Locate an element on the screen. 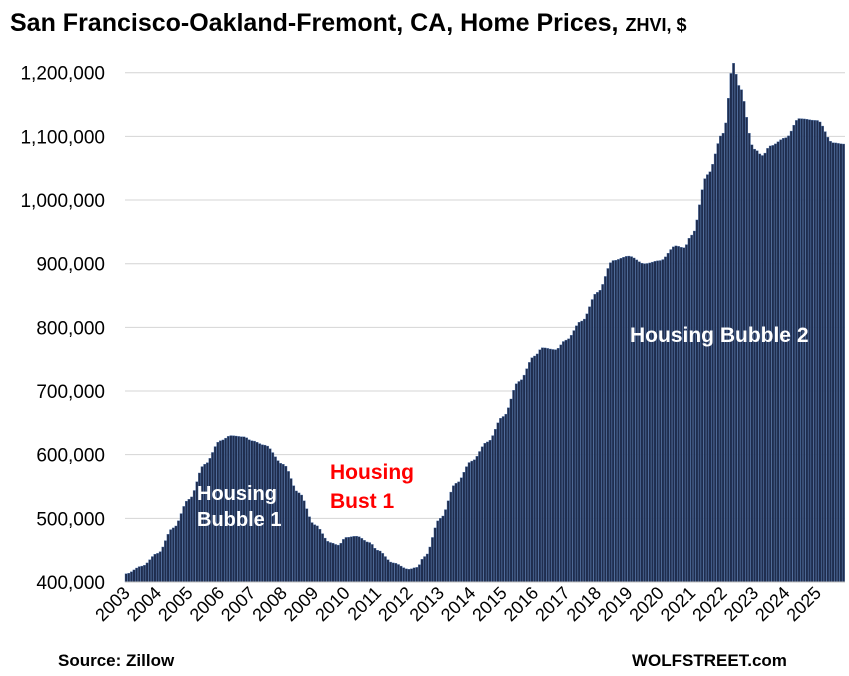 The width and height of the screenshot is (849, 676). y-tick-label: 1,000,000 is located at coordinates (62, 201).